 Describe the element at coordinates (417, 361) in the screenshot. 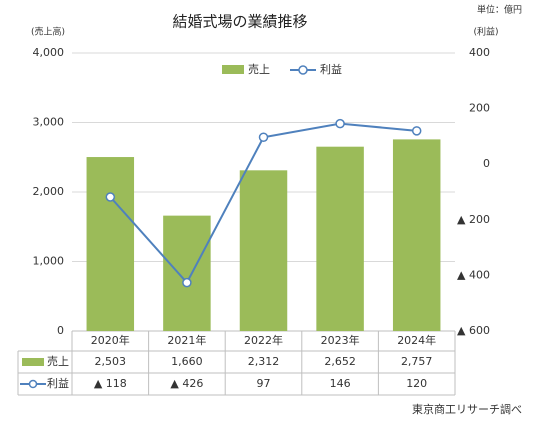

I see `table-value: 2,757` at that location.